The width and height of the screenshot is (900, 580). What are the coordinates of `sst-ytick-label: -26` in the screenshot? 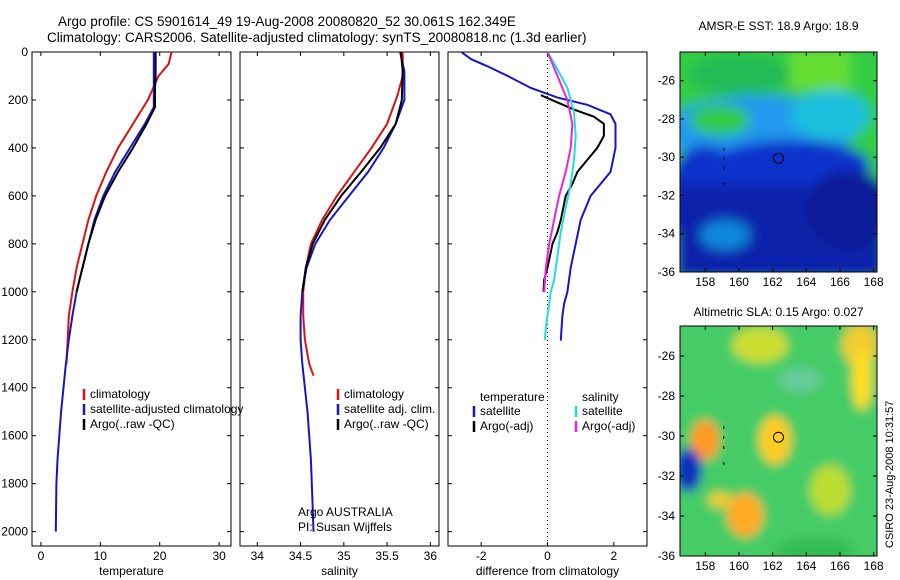 It's located at (667, 81).